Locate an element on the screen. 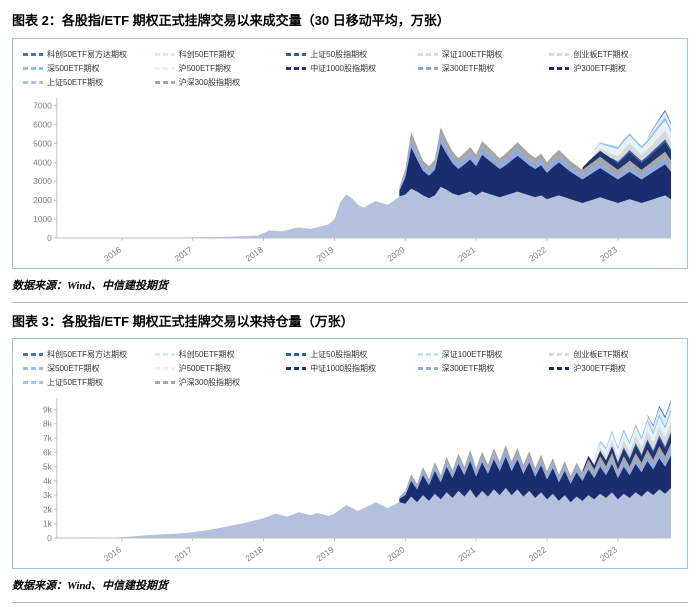 The image size is (700, 608). svg-text: 3k is located at coordinates (48, 495).